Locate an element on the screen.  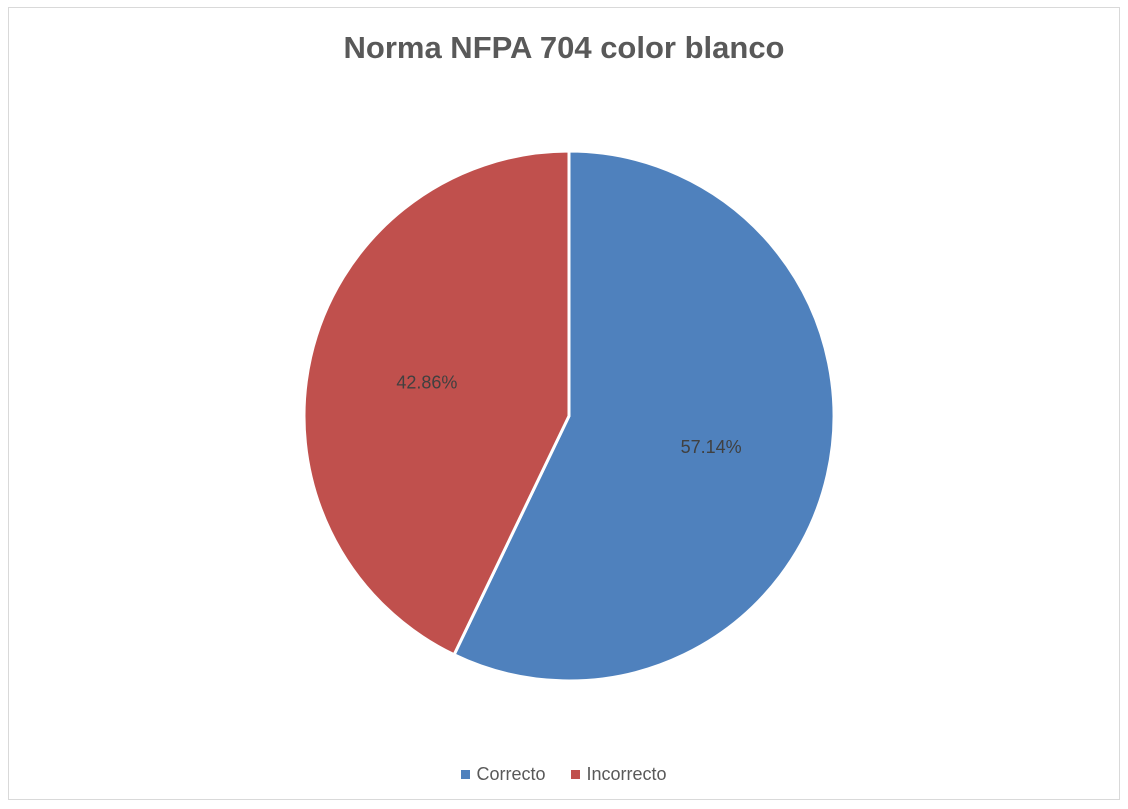
data-label-incorrecto: 42.86% is located at coordinates (426, 382).